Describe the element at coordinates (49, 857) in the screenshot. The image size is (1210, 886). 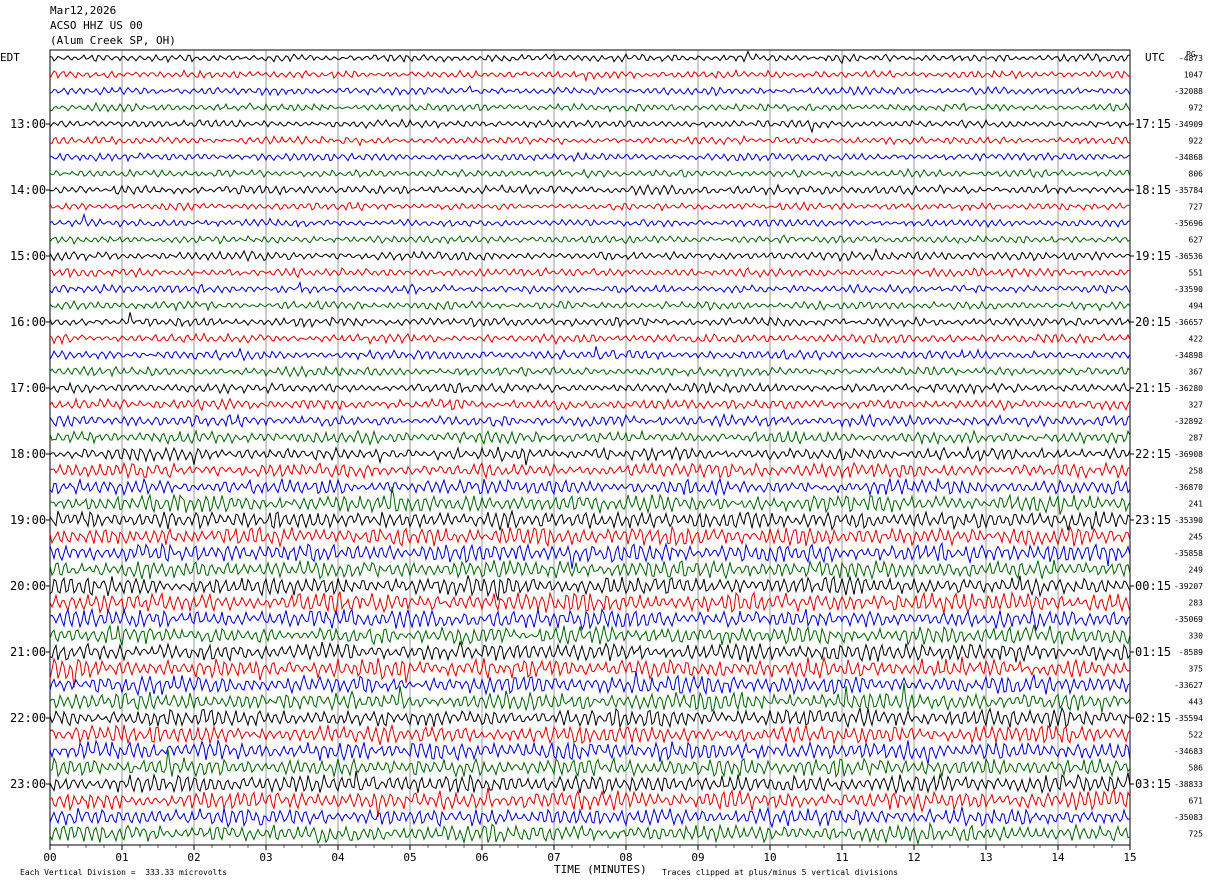
I see `x-tick-label: 00` at that location.